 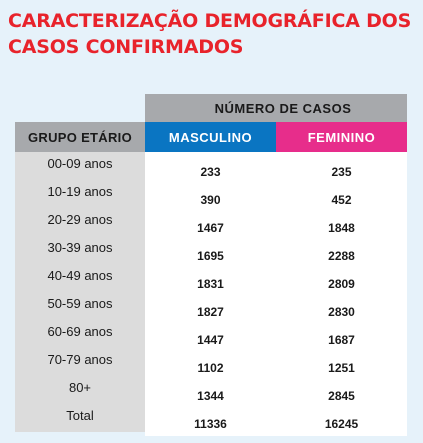 I want to click on male-count-cell: 1827, so click(x=210, y=312).